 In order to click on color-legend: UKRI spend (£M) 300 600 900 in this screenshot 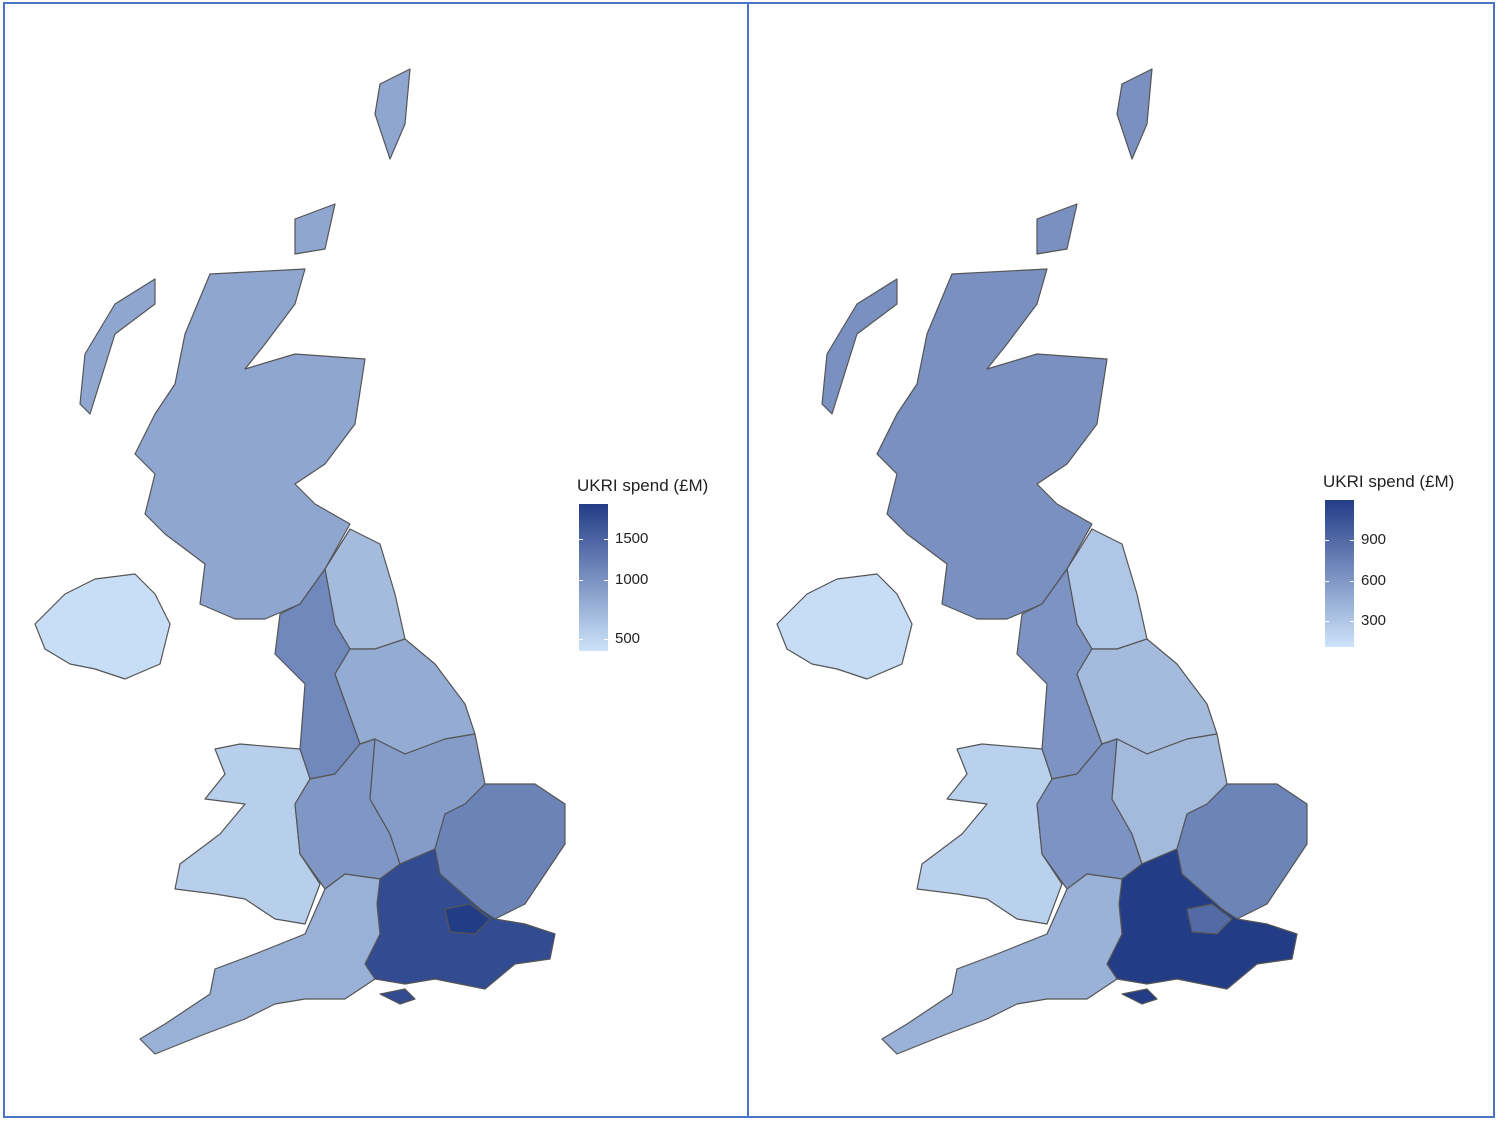, I will do `click(1389, 559)`.